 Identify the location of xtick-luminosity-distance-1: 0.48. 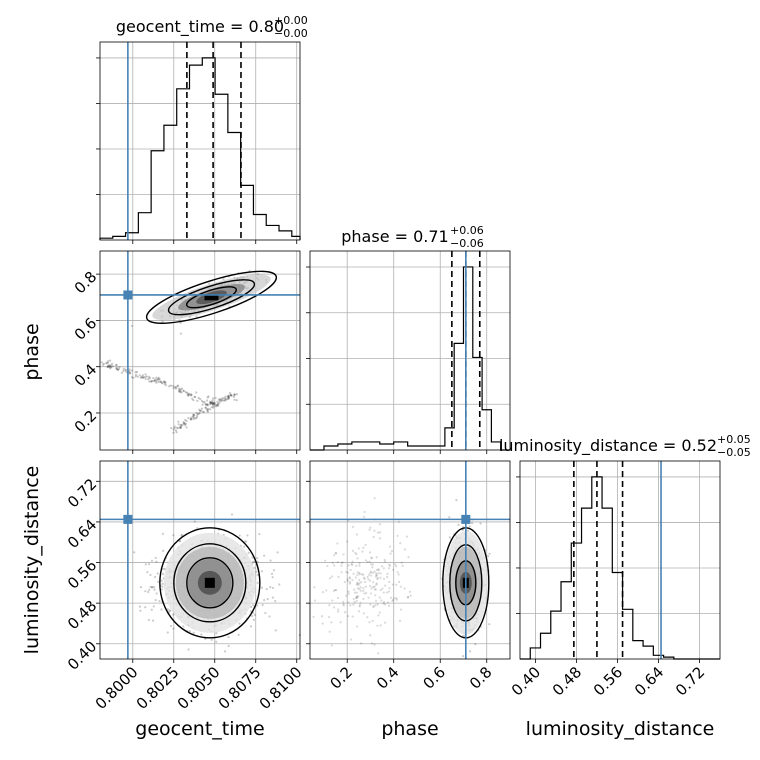
(567, 681).